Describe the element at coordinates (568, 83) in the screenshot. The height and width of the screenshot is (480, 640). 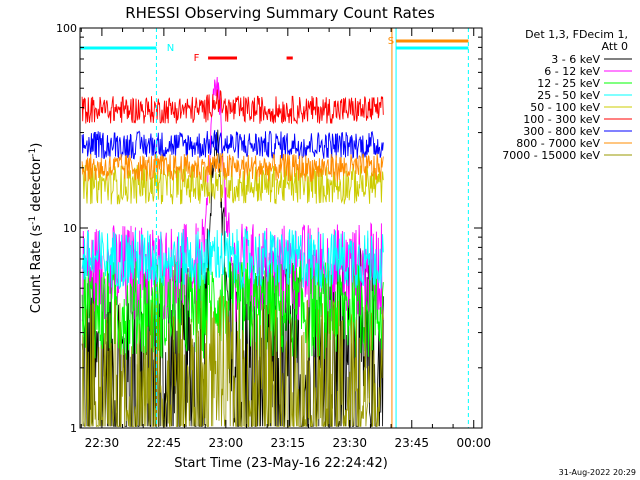
I see `legend-label-2: 12 - 25 keV` at that location.